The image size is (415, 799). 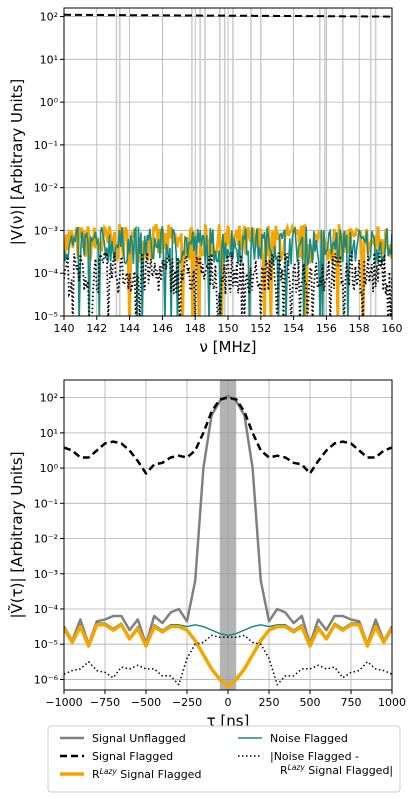 What do you see at coordinates (228, 270) in the screenshot?
I see `series-noise-spectrum` at bounding box center [228, 270].